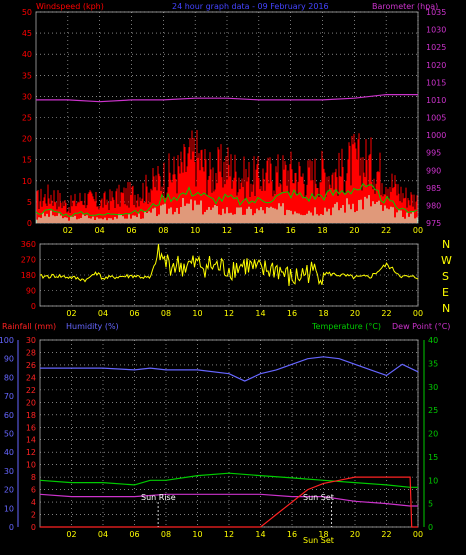 The height and width of the screenshot is (555, 466). I want to click on rain-y-tick-label: 8, so click(33, 477).